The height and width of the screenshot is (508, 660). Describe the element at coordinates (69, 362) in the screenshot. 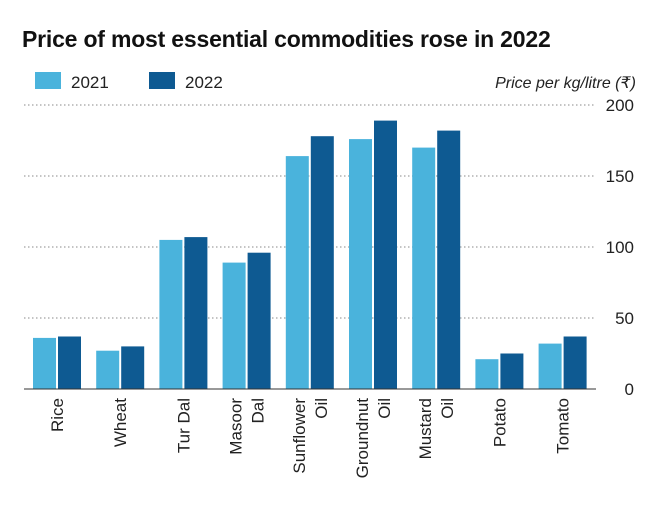

I see `bar-rice-2022` at that location.